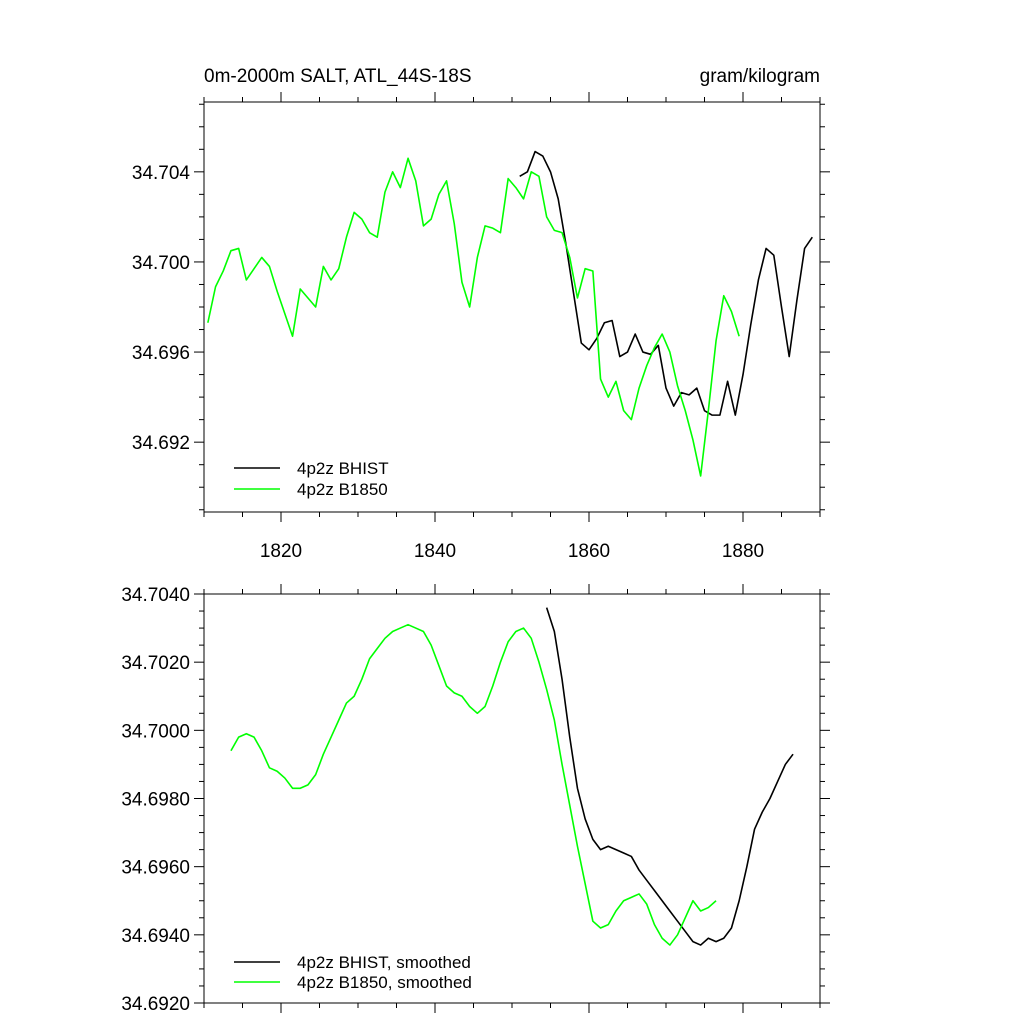 This screenshot has height=1024, width=1024. Describe the element at coordinates (281, 551) in the screenshot. I see `x-tick-label: 1820` at that location.